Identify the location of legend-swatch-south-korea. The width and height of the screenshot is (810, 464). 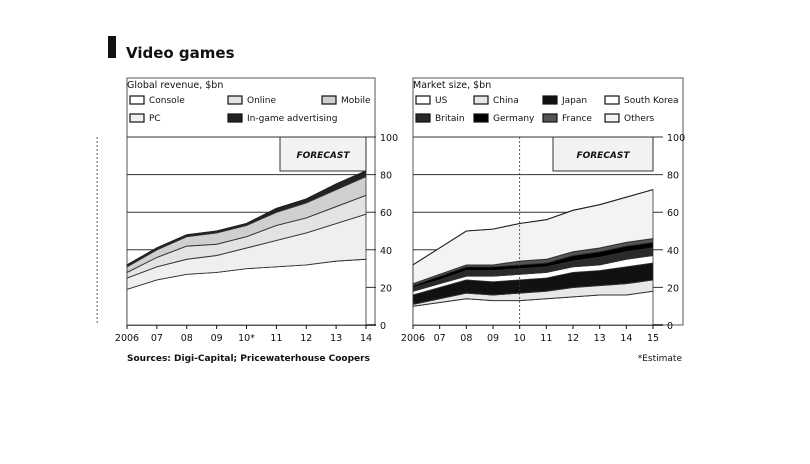
(612, 100).